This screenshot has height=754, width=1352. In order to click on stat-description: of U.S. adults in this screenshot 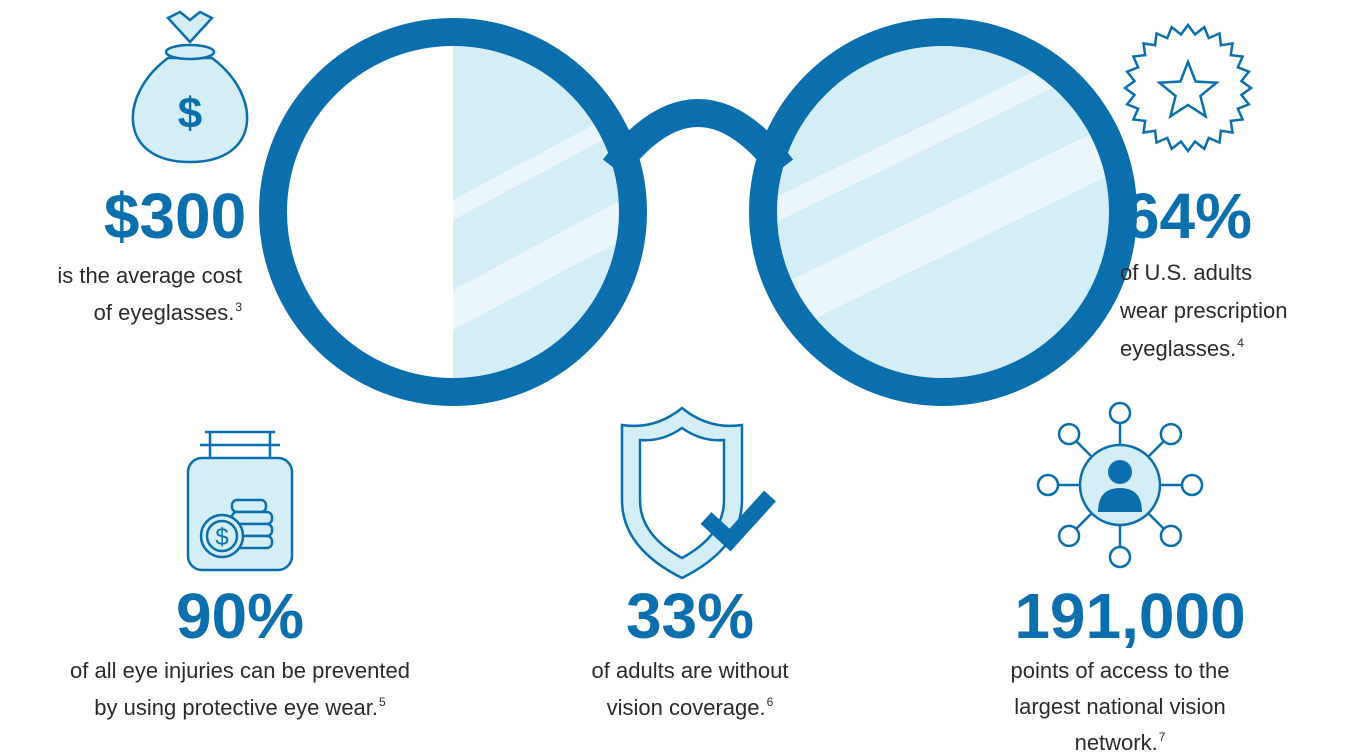, I will do `click(1186, 272)`.